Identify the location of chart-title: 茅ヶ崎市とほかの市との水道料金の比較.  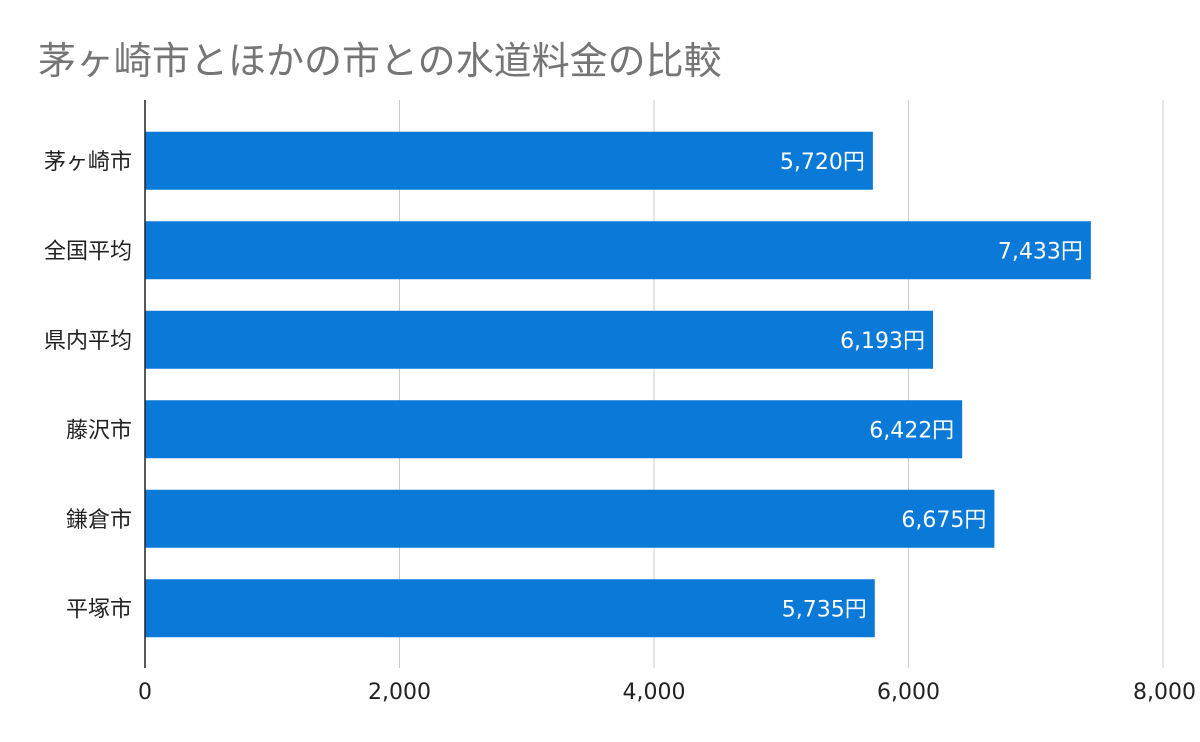
(380, 61).